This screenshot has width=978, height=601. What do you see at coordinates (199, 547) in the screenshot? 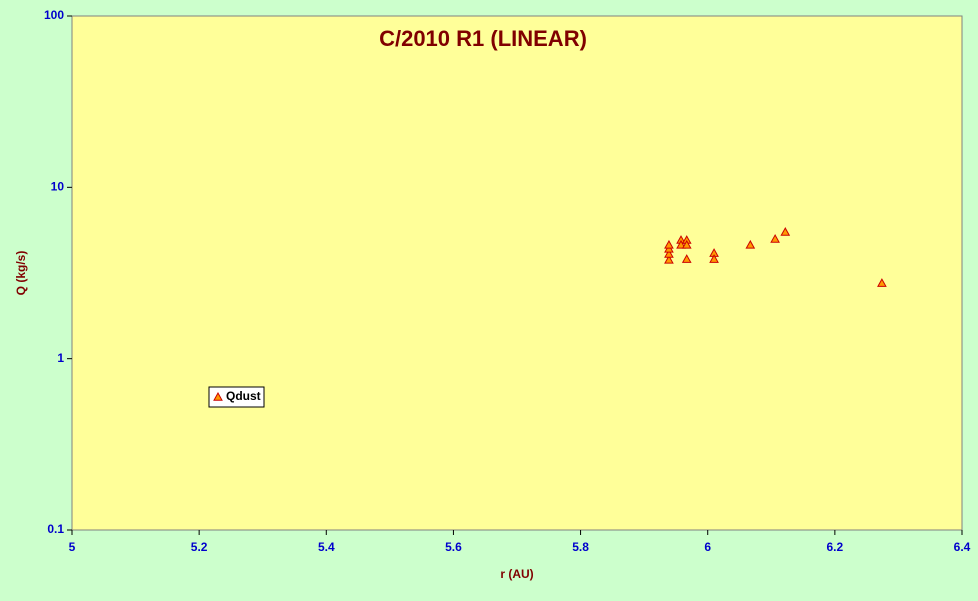
I see `x-tick-label: 5.2` at bounding box center [199, 547].